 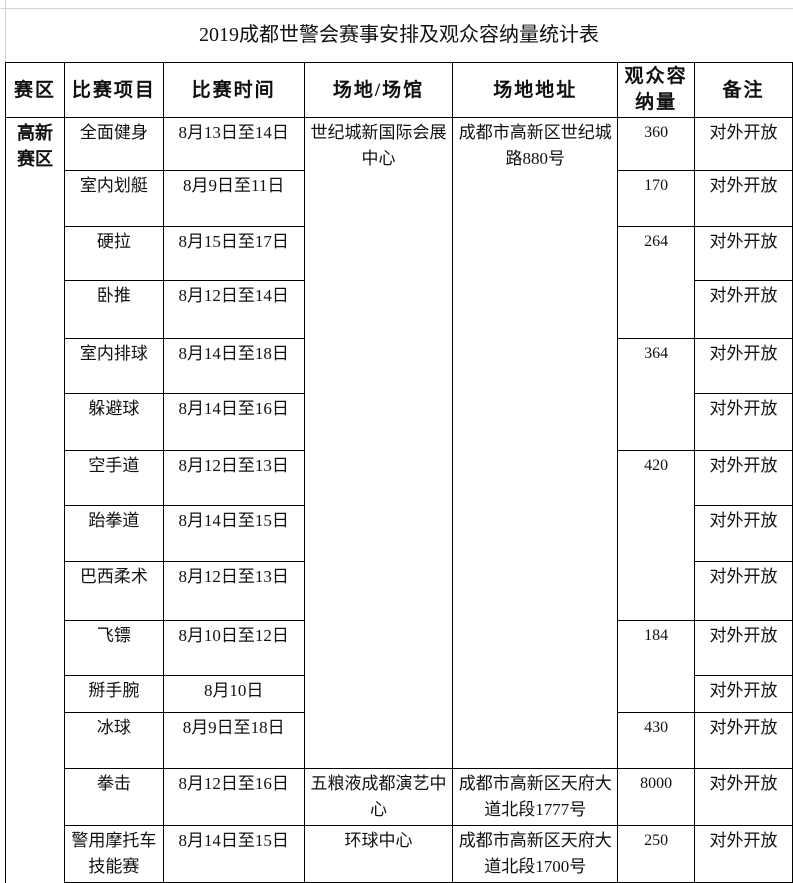 What do you see at coordinates (535, 797) in the screenshot?
I see `venue-address: 成都市高新区天府大道北段1777号` at bounding box center [535, 797].